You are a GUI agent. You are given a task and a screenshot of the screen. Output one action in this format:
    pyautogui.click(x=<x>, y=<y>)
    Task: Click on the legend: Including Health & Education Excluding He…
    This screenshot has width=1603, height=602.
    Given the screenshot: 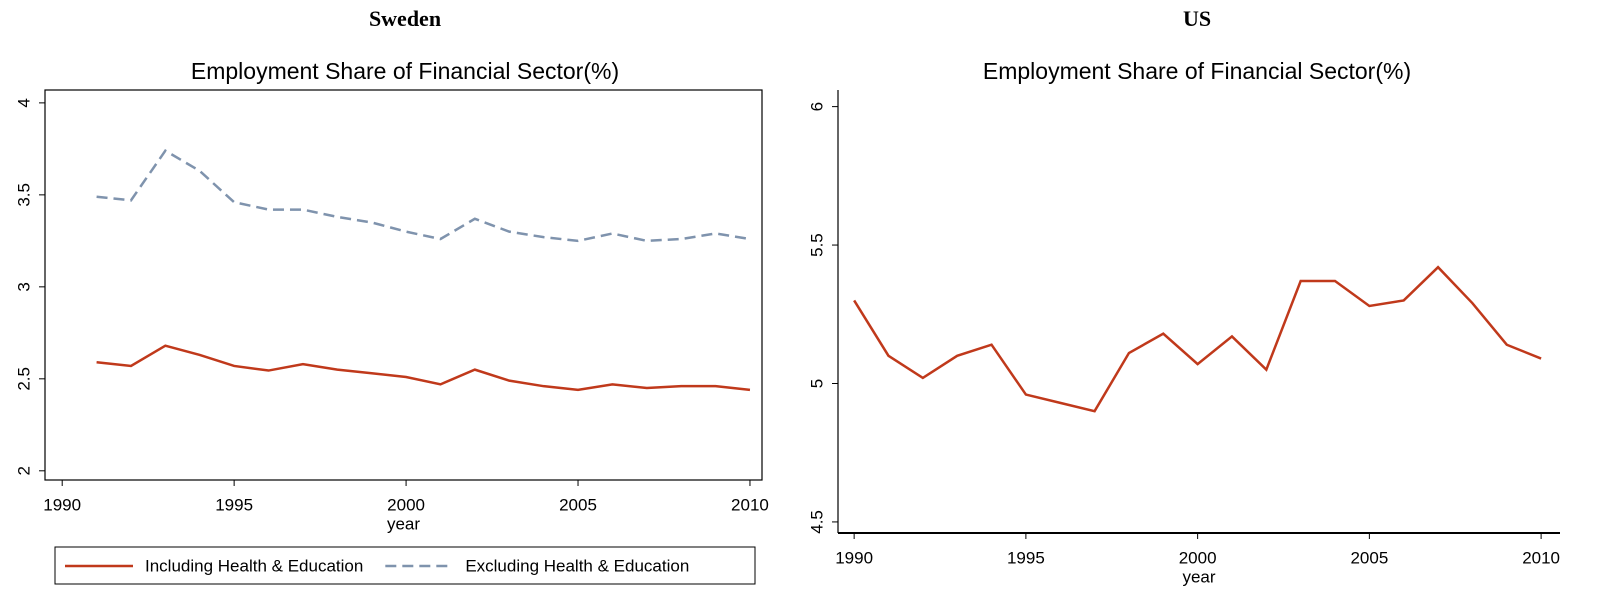 What is the action you would take?
    pyautogui.click(x=405, y=565)
    